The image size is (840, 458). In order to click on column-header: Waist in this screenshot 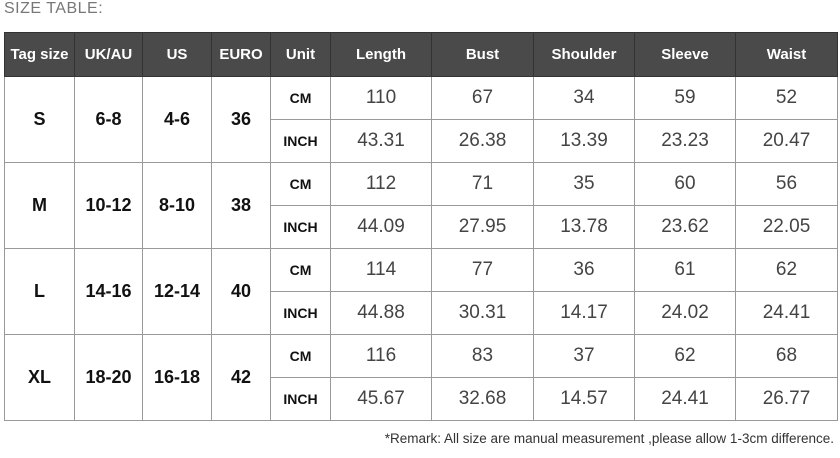, I will do `click(786, 54)`.